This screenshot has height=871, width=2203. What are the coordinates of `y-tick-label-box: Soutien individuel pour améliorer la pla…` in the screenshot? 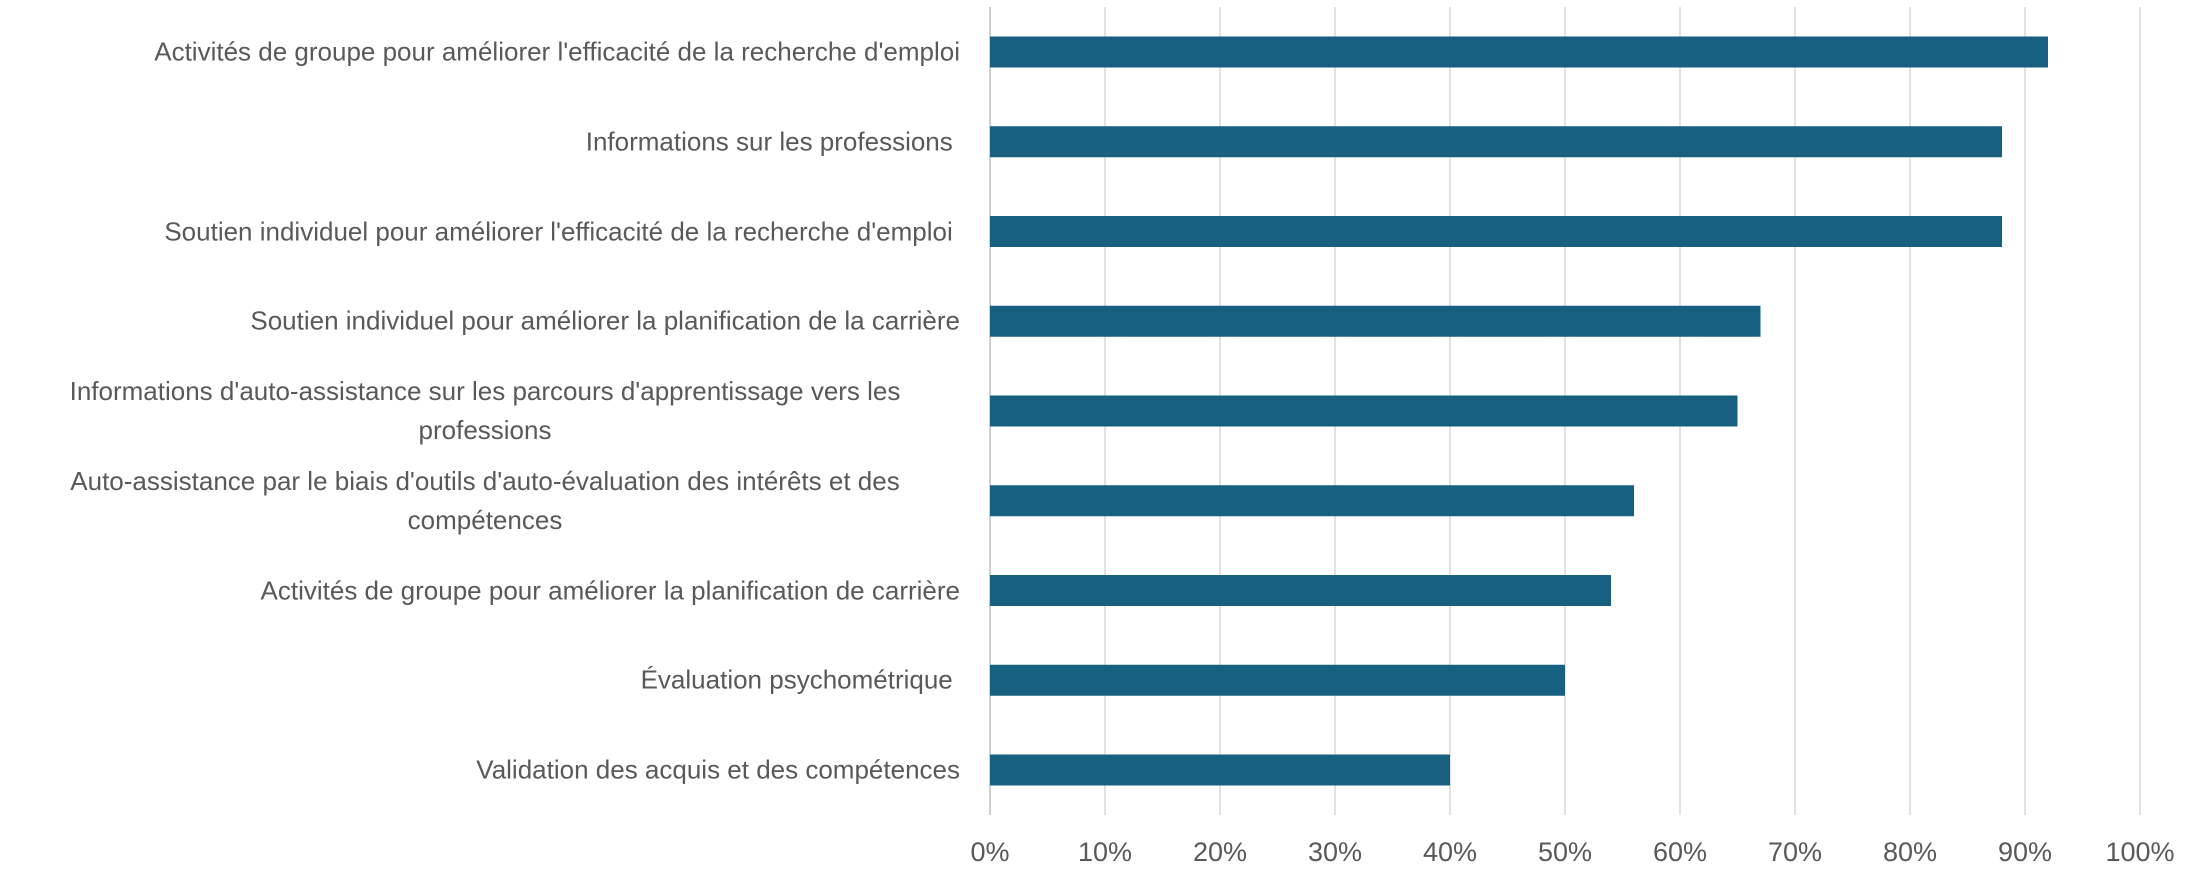 It's located at (605, 321).